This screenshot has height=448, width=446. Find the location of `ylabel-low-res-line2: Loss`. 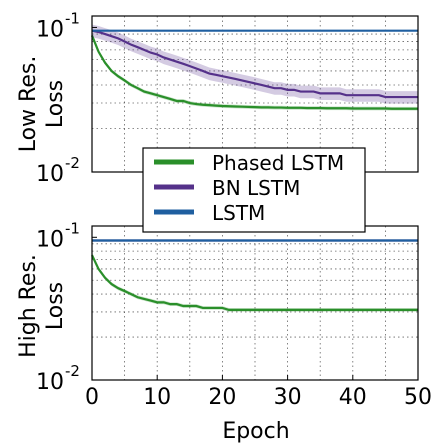

ylabel-low-res-line2: Loss is located at coordinates (55, 104).